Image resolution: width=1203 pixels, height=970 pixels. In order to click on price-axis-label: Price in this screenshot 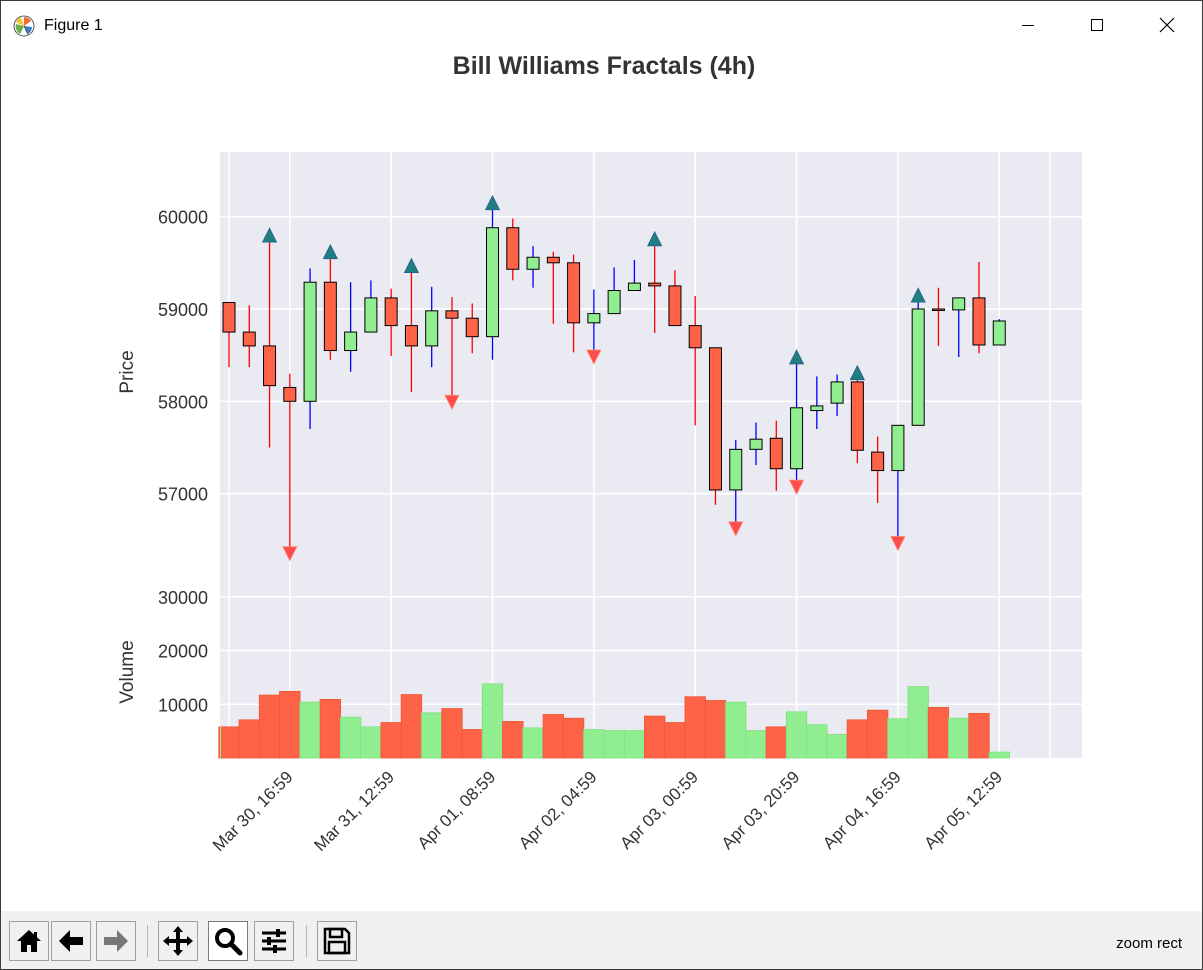, I will do `click(127, 371)`.